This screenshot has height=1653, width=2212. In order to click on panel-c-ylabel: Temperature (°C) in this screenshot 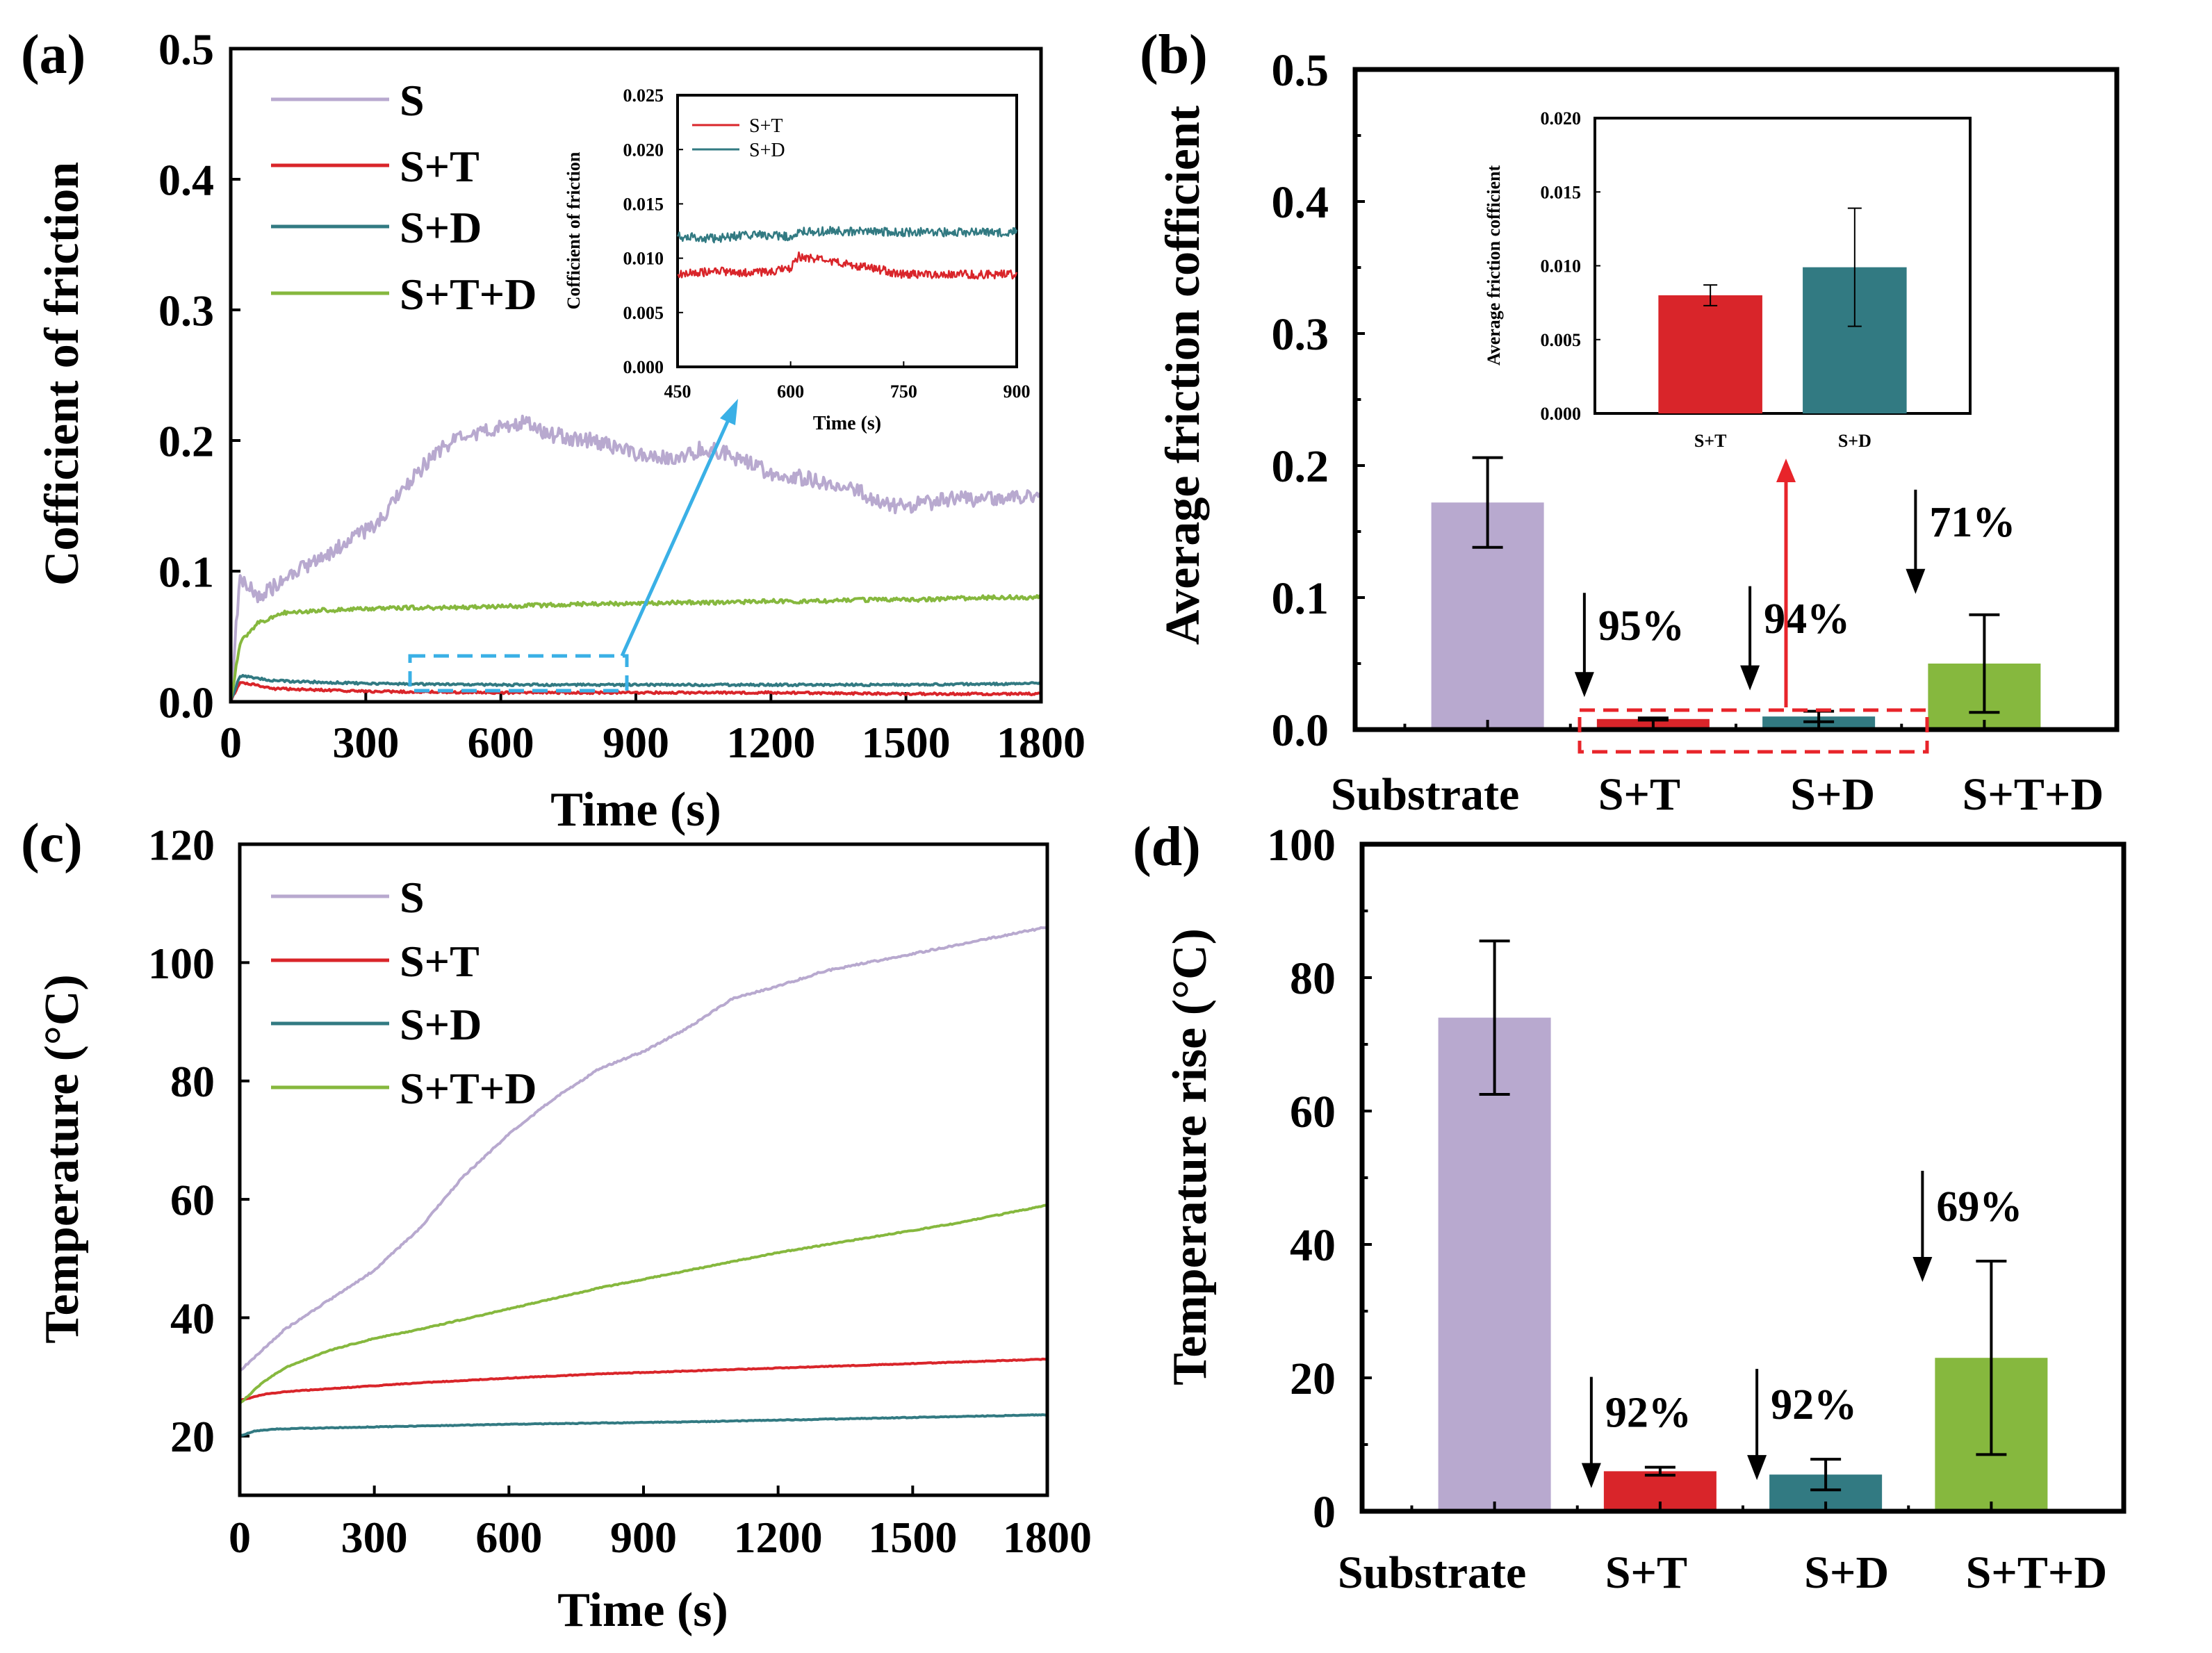, I will do `click(62, 1159)`.